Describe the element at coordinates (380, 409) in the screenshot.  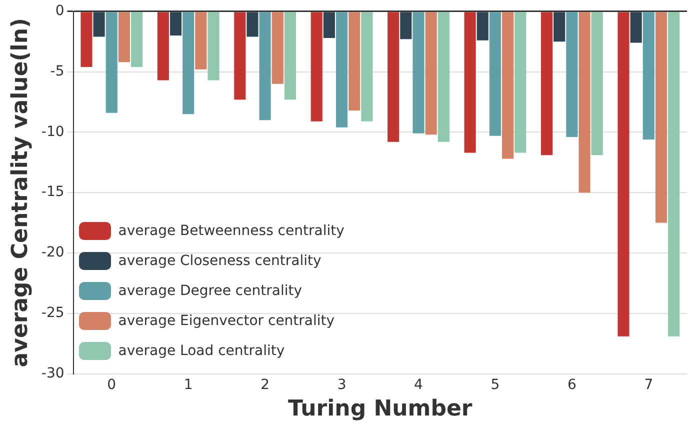
I see `x-axis-title: Turing Number` at that location.